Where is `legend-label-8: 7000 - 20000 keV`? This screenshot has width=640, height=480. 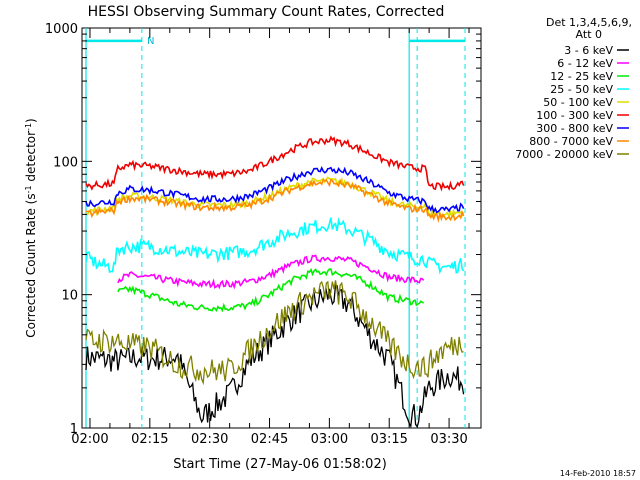
legend-label-8: 7000 - 20000 keV is located at coordinates (564, 154).